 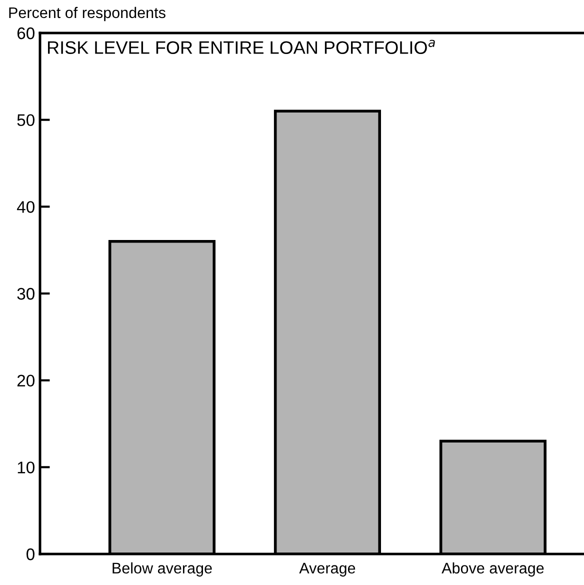 What do you see at coordinates (25, 294) in the screenshot?
I see `y-tick-label: 30` at bounding box center [25, 294].